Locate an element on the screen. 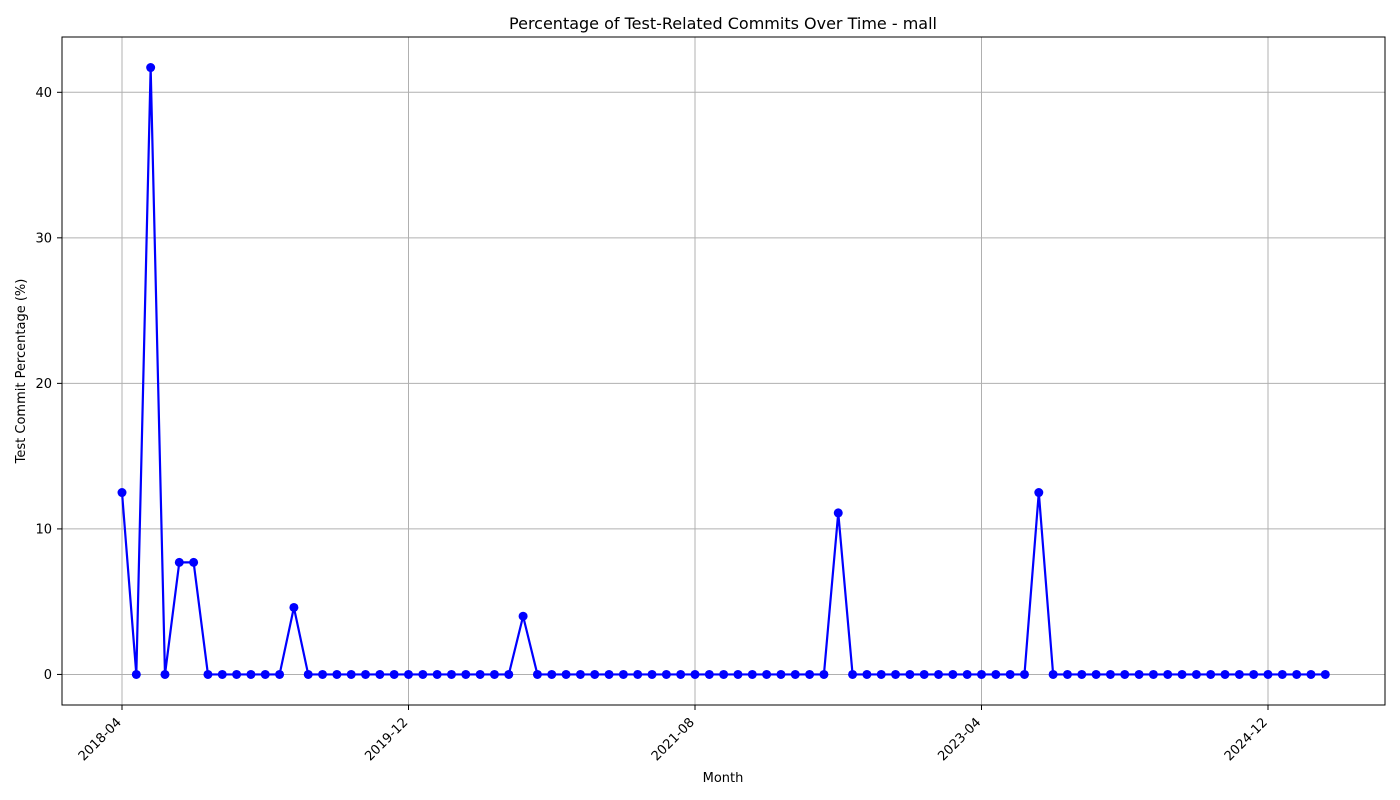  y-axis: 0 10 20 30 40 is located at coordinates (48, 384).